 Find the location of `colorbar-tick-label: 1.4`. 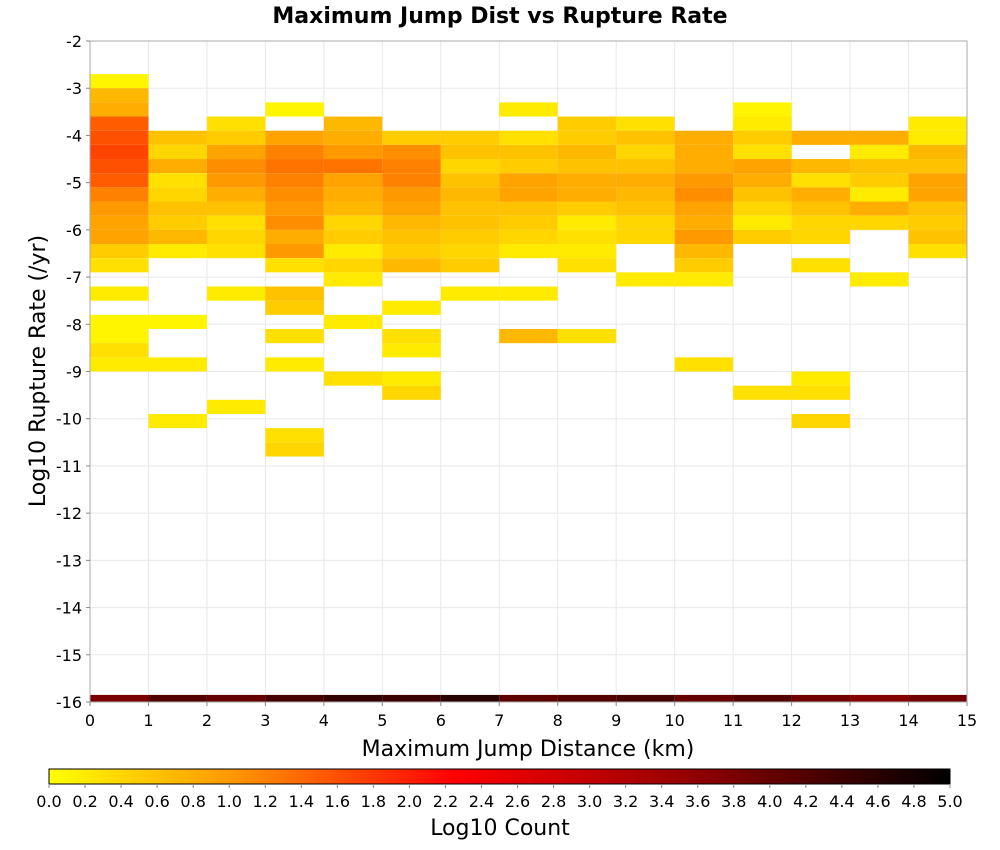

colorbar-tick-label: 1.4 is located at coordinates (301, 801).